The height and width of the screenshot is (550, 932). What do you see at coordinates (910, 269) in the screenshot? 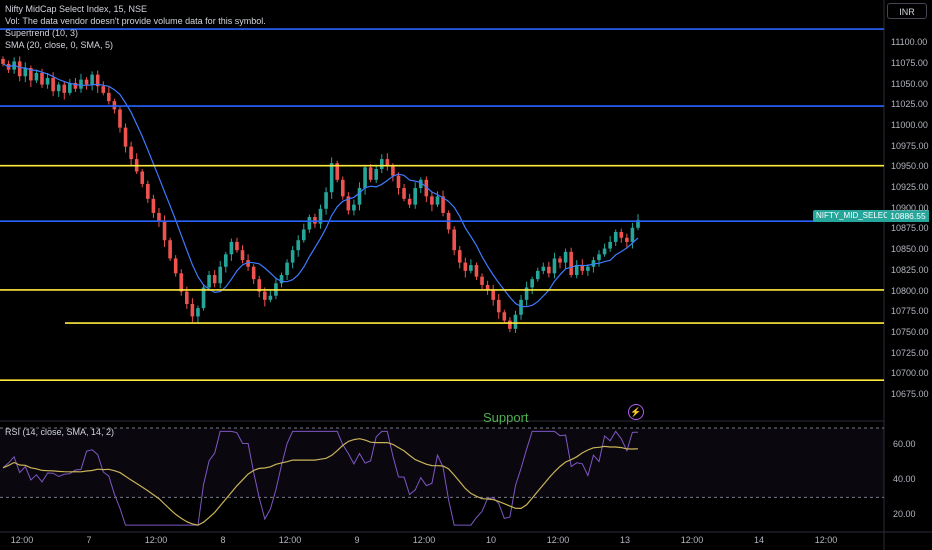
I see `price-tick-label: 10825.00` at bounding box center [910, 269].